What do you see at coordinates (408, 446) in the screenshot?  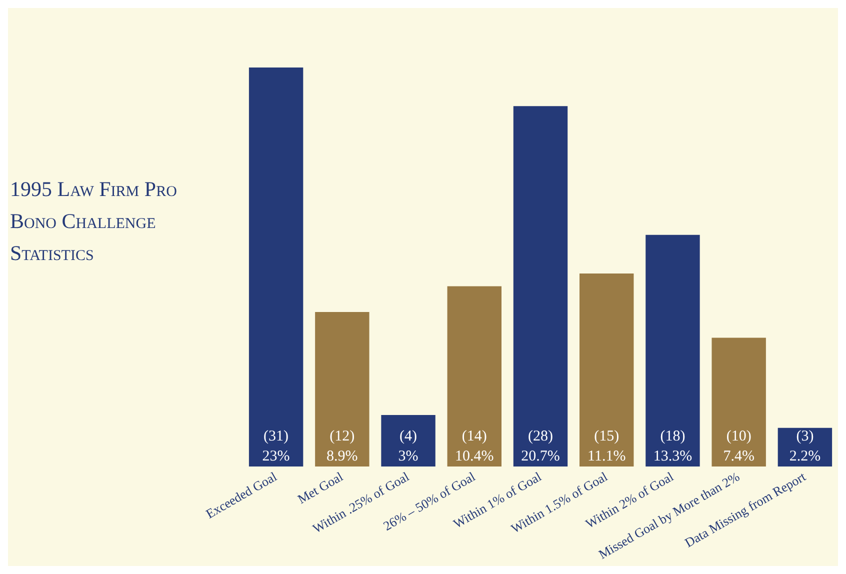 I see `data-label: (4) 3%` at bounding box center [408, 446].